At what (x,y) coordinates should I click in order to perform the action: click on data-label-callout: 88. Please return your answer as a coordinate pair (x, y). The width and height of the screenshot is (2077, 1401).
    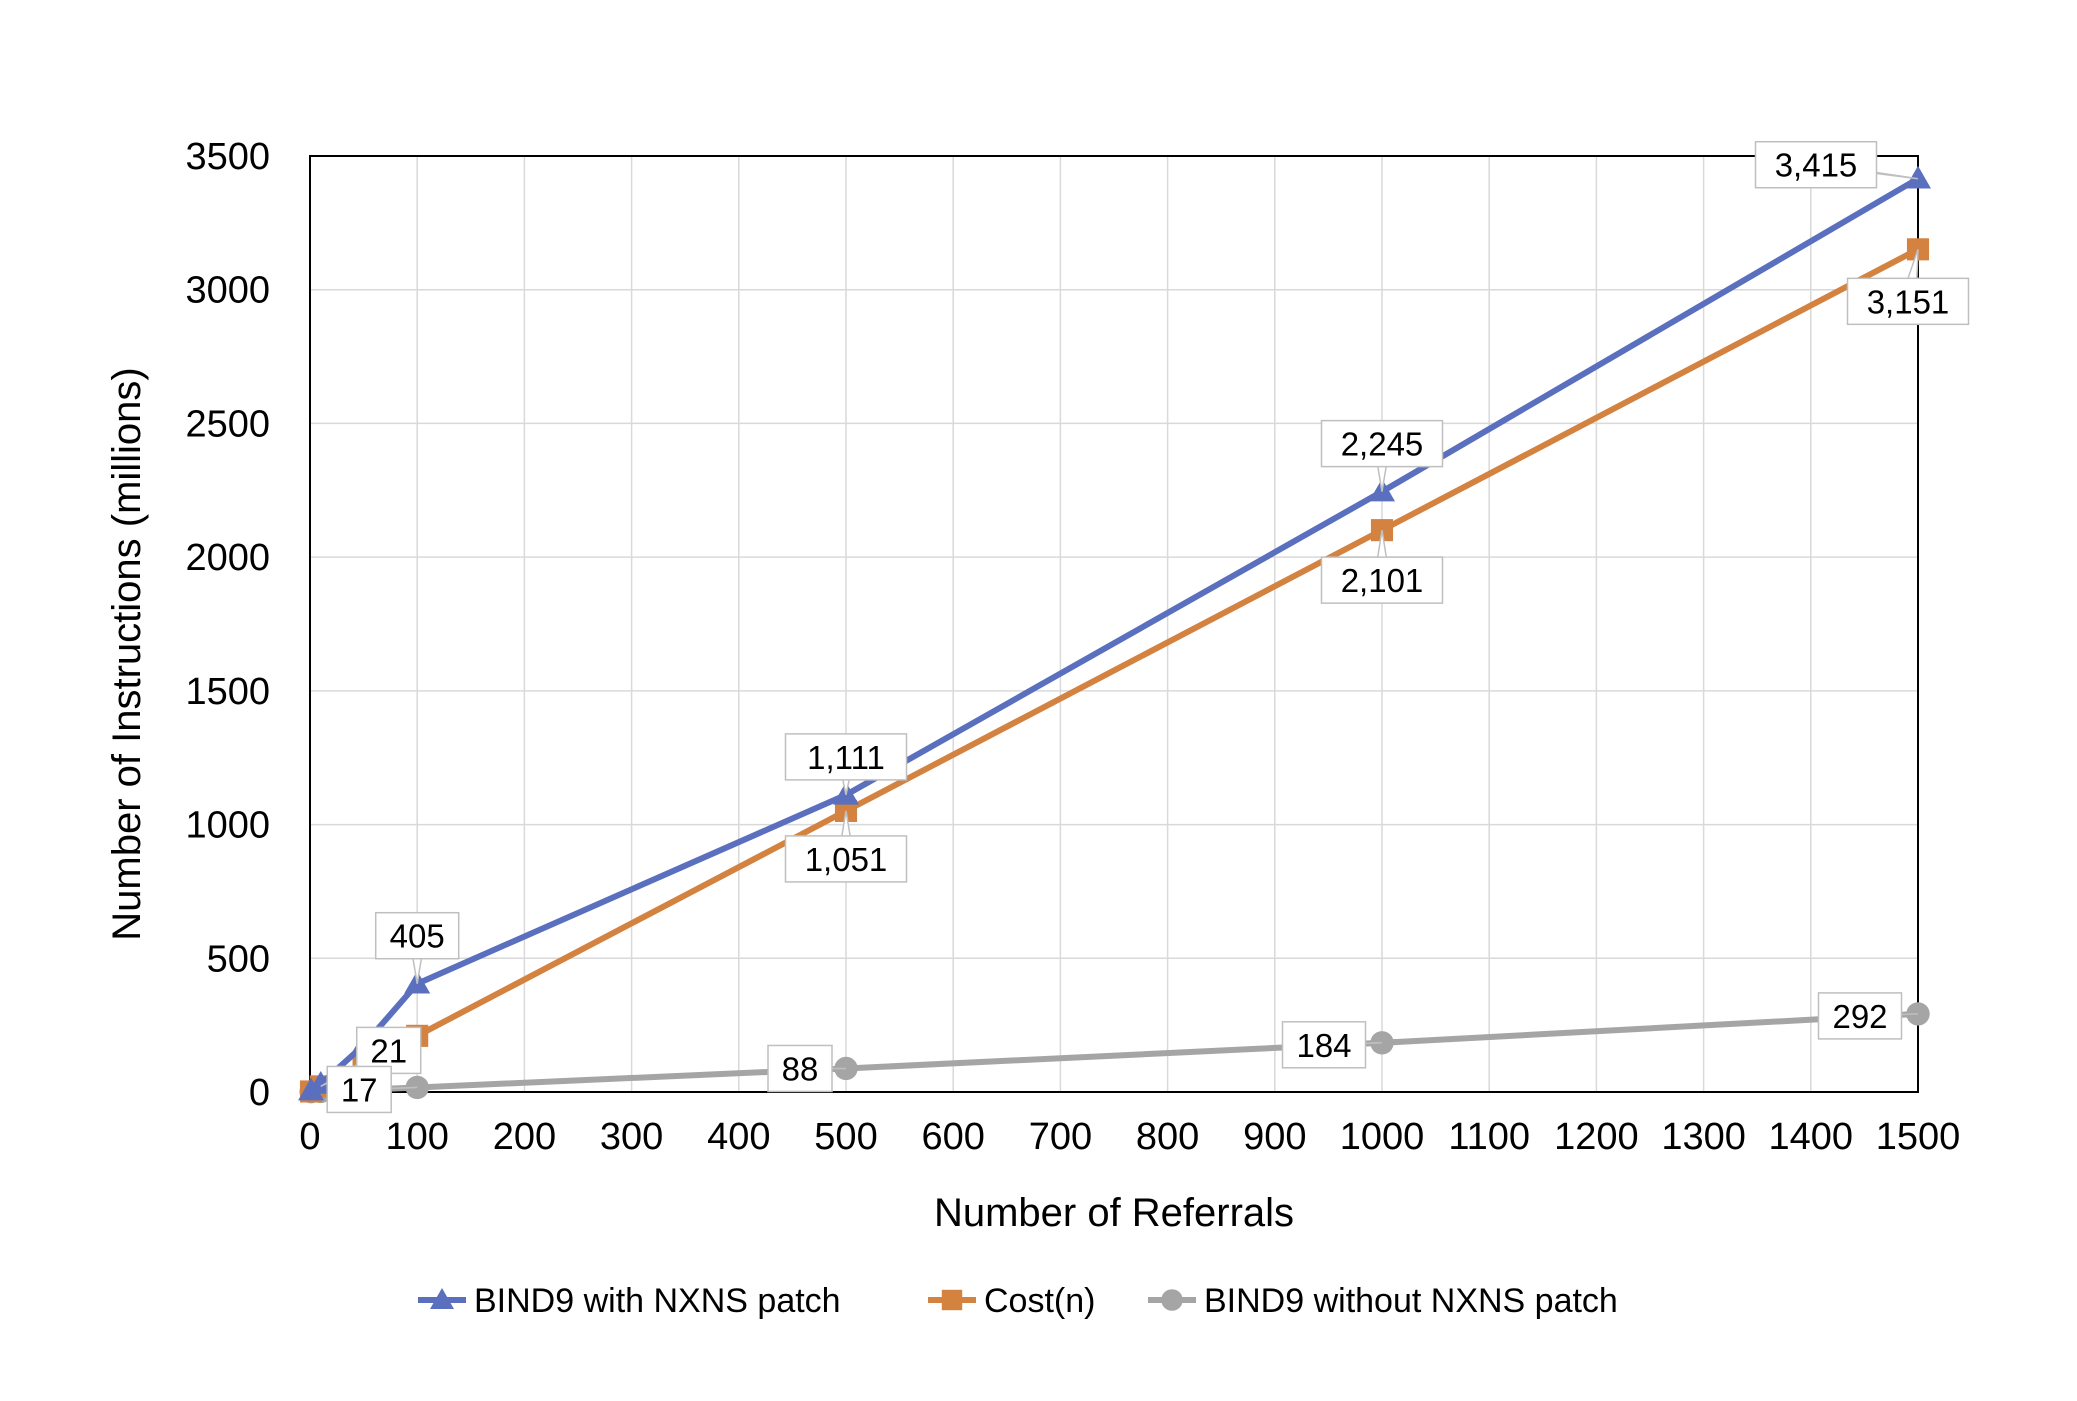
    Looking at the image, I should click on (806, 1068).